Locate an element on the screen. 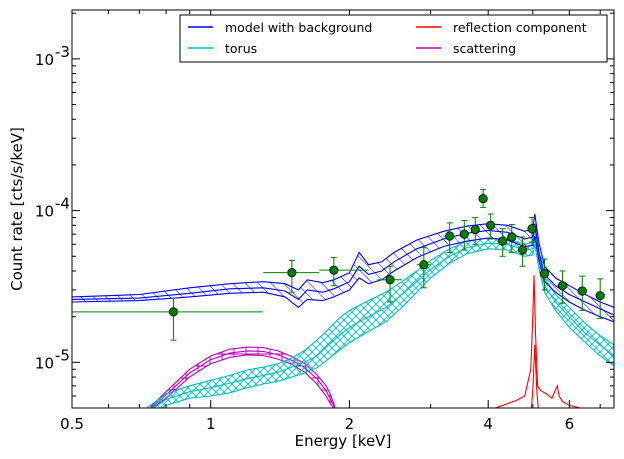  scattering-upper-line is located at coordinates (243, 377).